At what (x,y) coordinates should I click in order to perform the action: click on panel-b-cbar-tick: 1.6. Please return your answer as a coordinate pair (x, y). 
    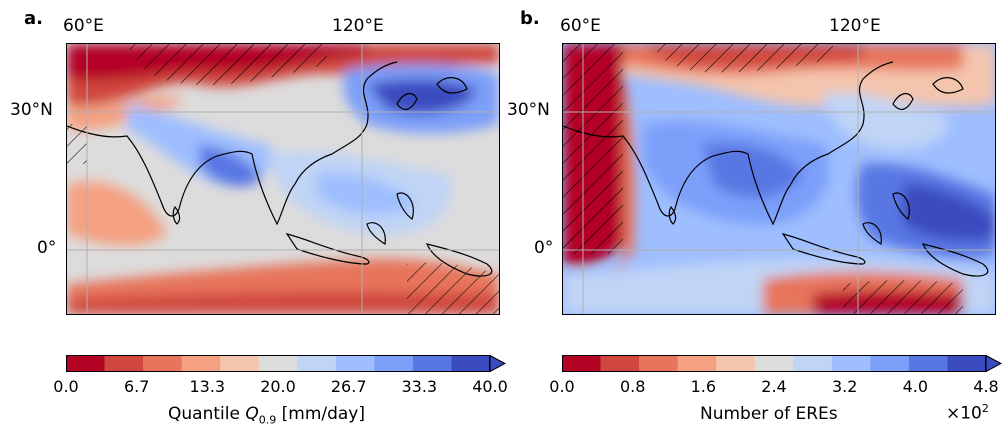
    Looking at the image, I should click on (703, 386).